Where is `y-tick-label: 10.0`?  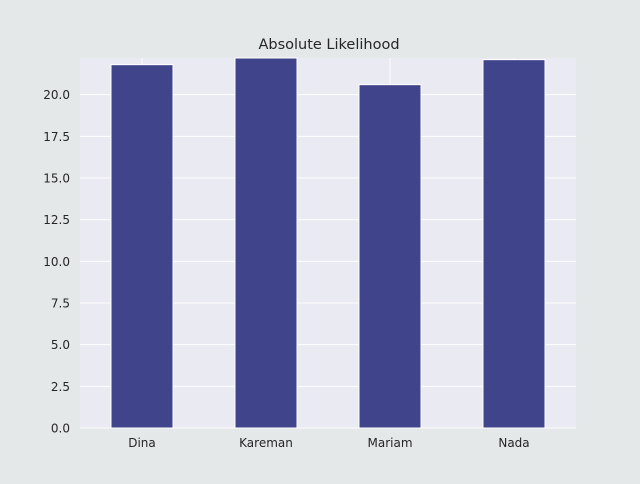
y-tick-label: 10.0 is located at coordinates (56, 262).